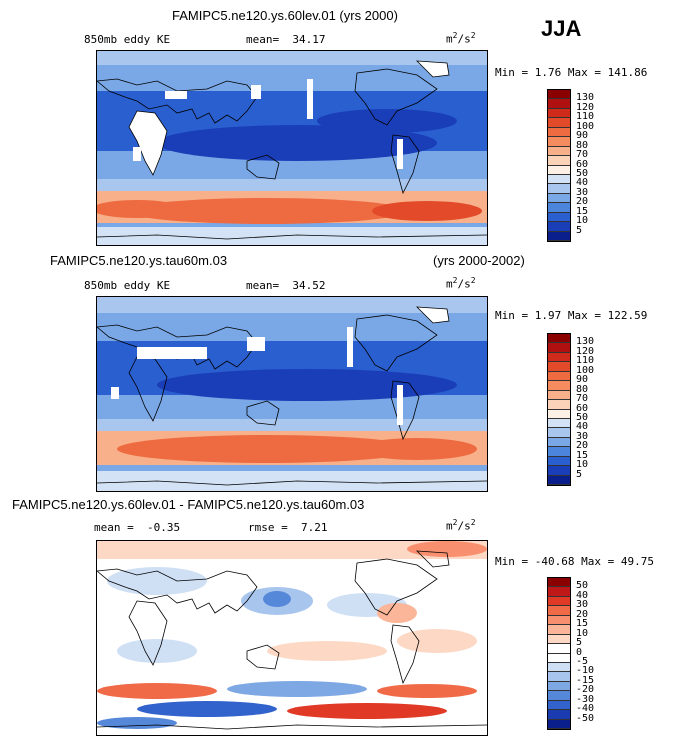 The width and height of the screenshot is (698, 742). I want to click on panel3-min-max: Min = -40.68 Max = 49.75, so click(574, 561).